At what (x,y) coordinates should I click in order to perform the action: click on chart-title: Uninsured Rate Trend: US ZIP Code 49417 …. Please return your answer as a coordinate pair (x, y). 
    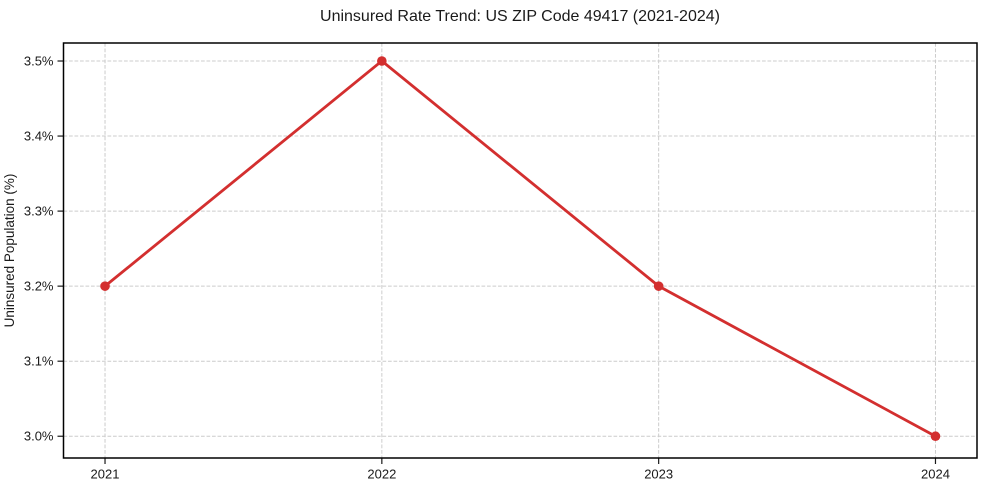
    Looking at the image, I should click on (520, 16).